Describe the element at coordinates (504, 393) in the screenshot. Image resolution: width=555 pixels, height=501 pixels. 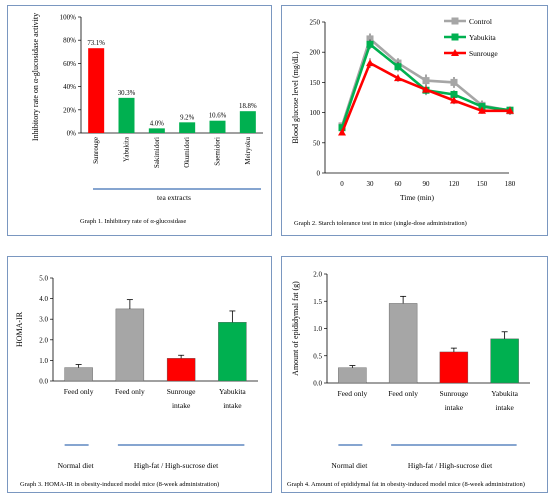
I see `chart-4-category-label: Yabukita` at that location.